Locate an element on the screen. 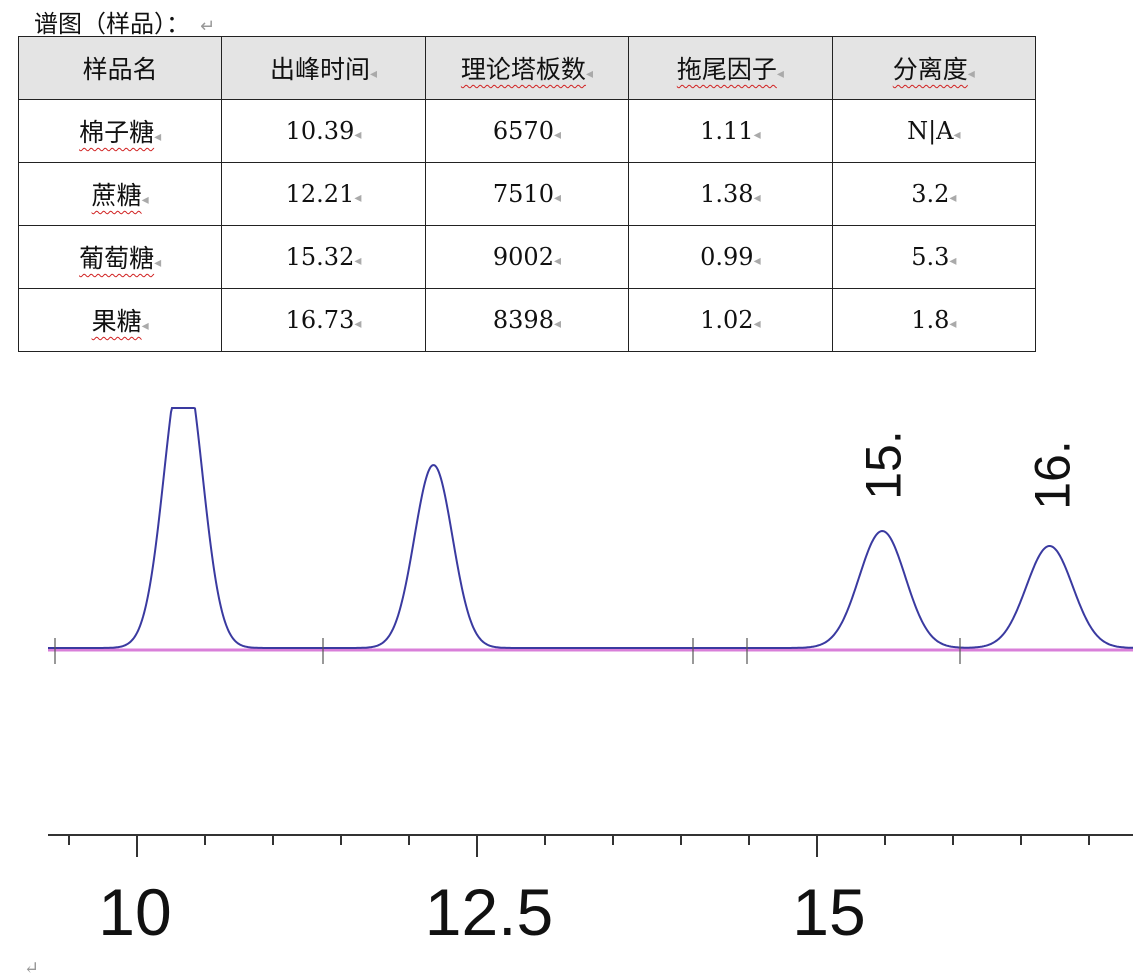  chart-caption: 谱图（样品）： ↵ is located at coordinates (125, 24).